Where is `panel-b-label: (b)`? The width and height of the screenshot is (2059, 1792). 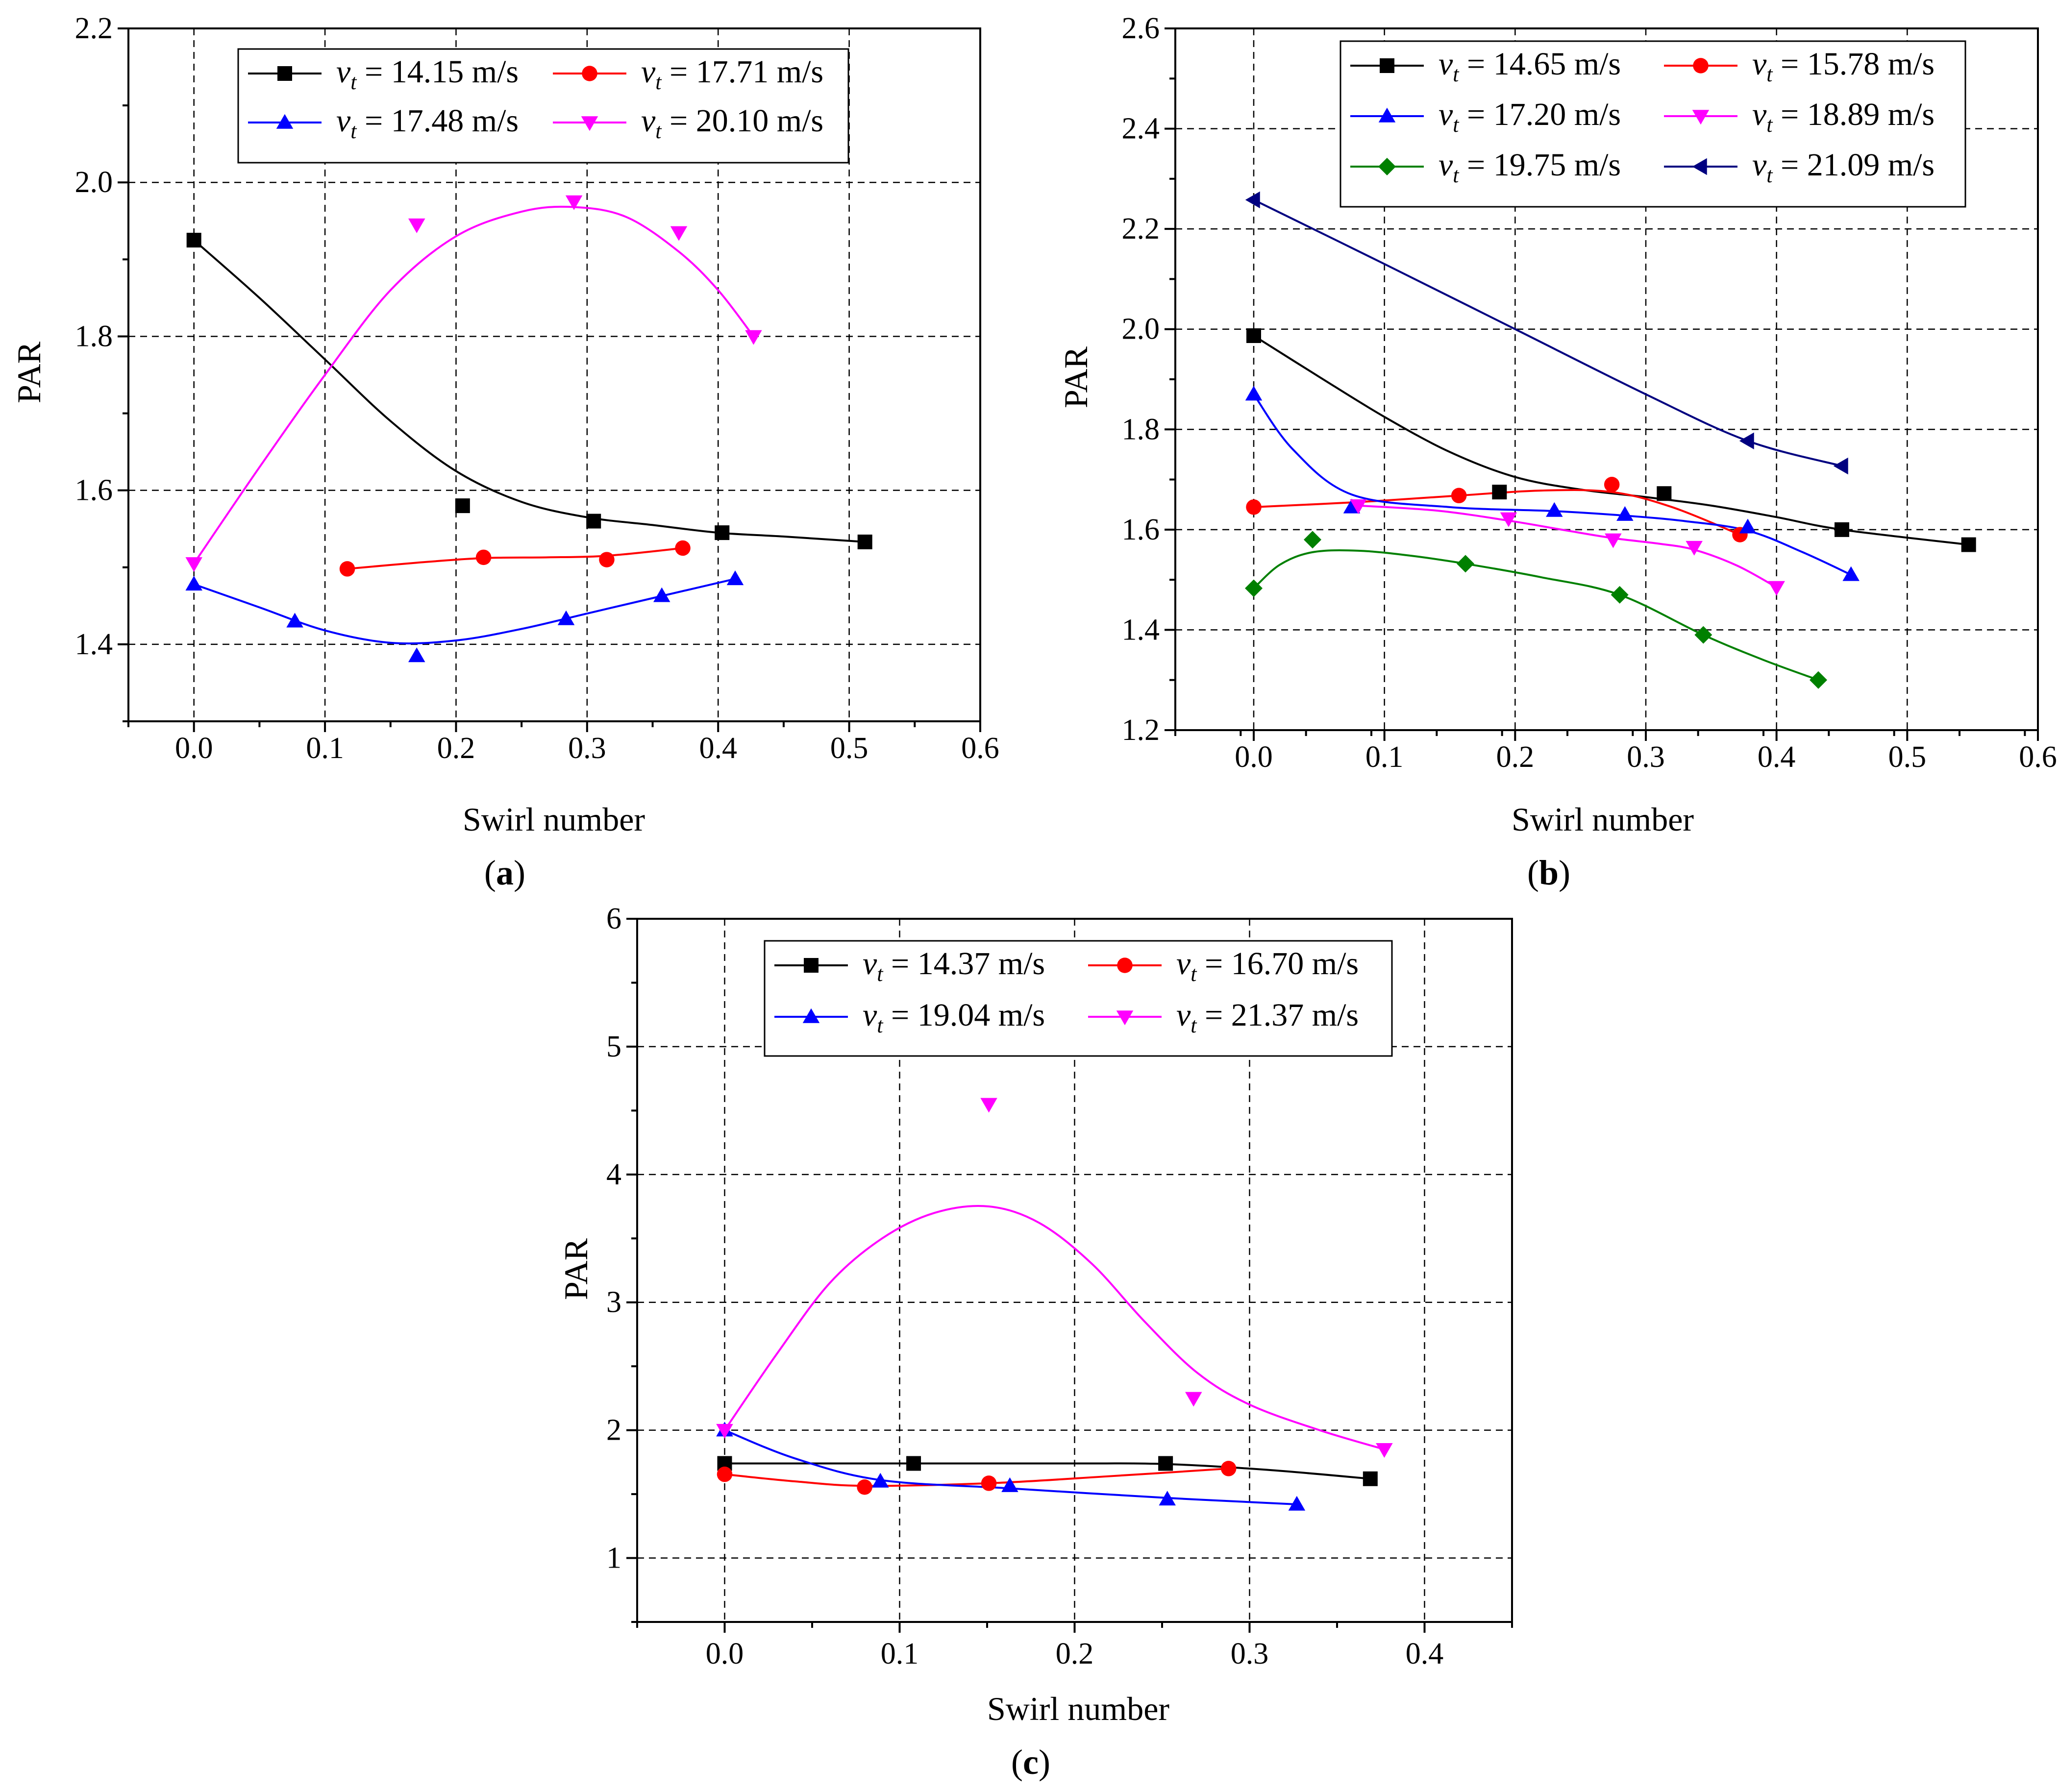
panel-b-label: (b) is located at coordinates (1548, 872).